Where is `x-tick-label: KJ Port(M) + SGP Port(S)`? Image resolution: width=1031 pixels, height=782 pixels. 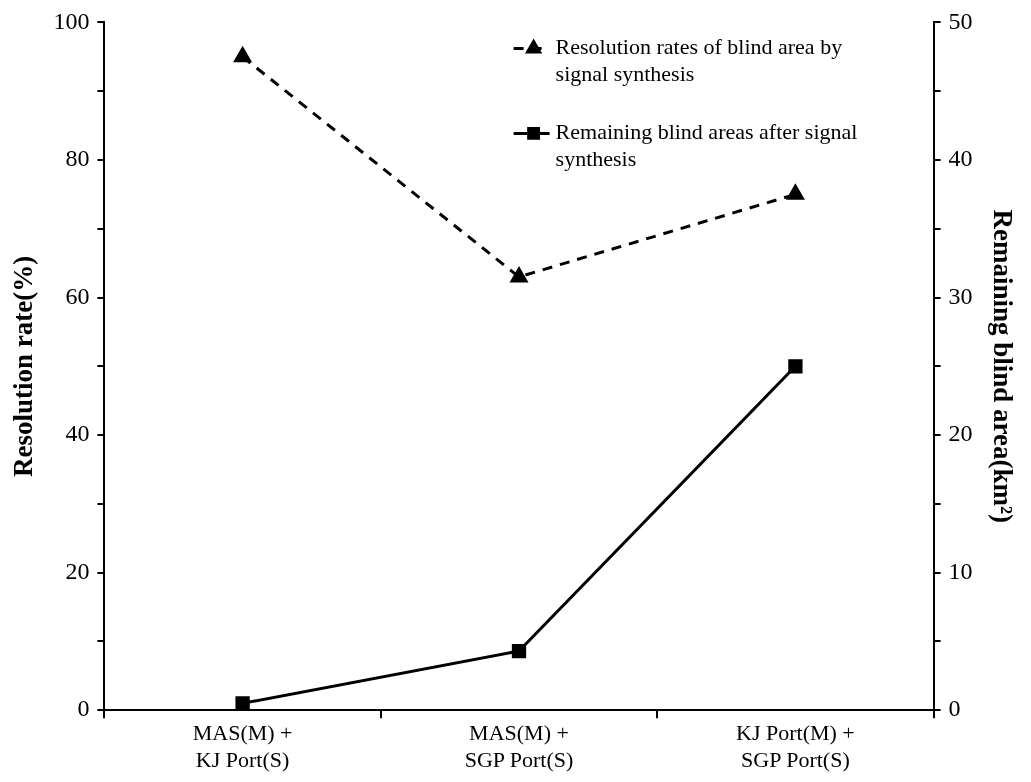
x-tick-label: KJ Port(M) + SGP Port(S) is located at coordinates (795, 746).